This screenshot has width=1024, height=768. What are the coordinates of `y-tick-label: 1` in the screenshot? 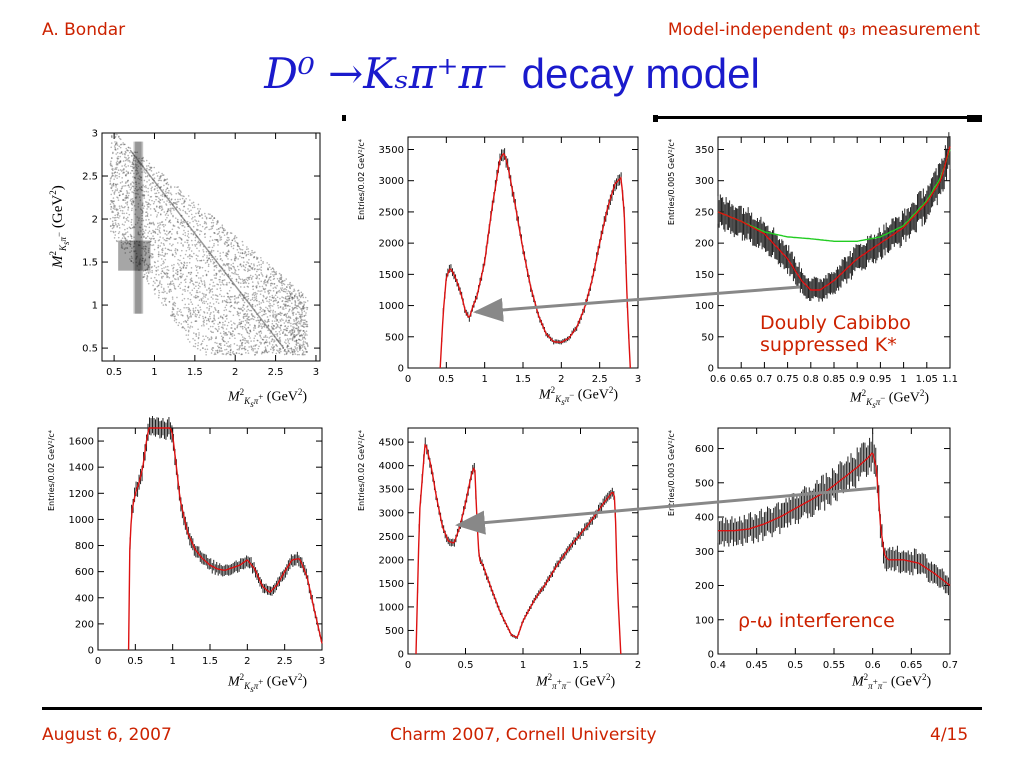 It's located at (95, 306).